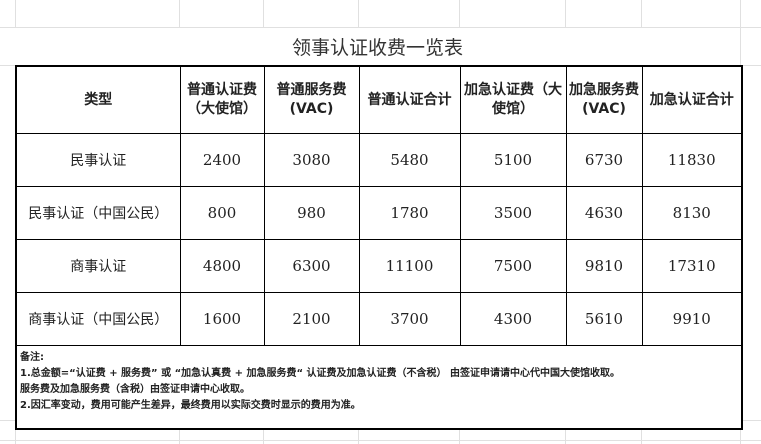 The width and height of the screenshot is (761, 444). I want to click on header-urgent-cert-fee: 加急认证费（大使馆）, so click(513, 99).